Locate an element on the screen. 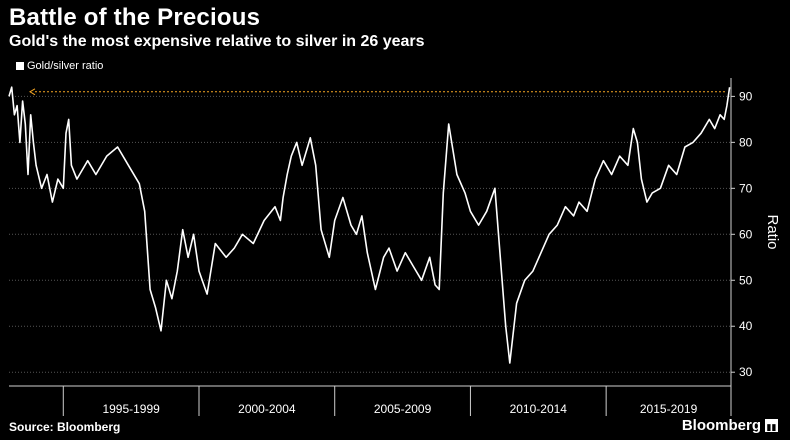 Image resolution: width=790 pixels, height=440 pixels. y-tick-label: 80 is located at coordinates (746, 142).